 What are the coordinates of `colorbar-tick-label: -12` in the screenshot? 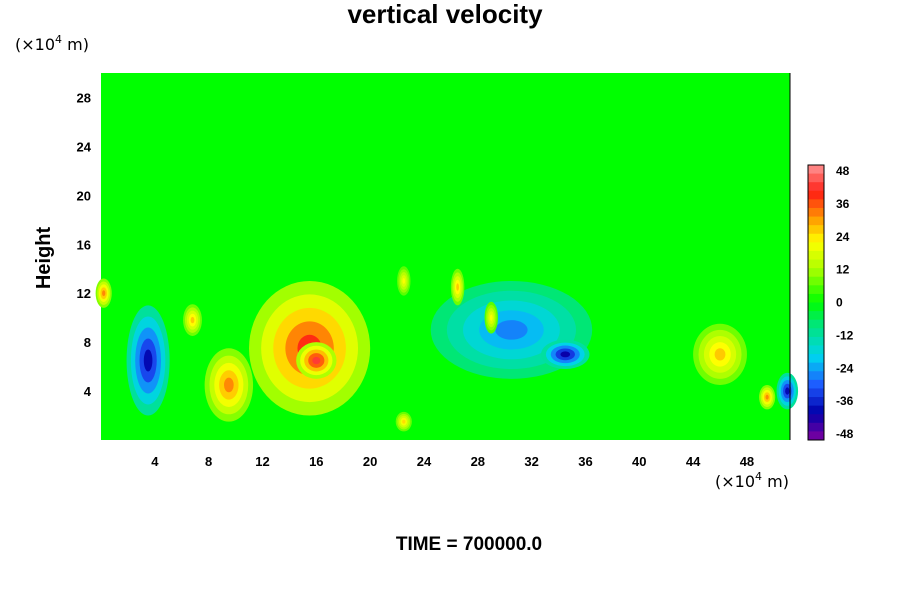 It's located at (845, 335).